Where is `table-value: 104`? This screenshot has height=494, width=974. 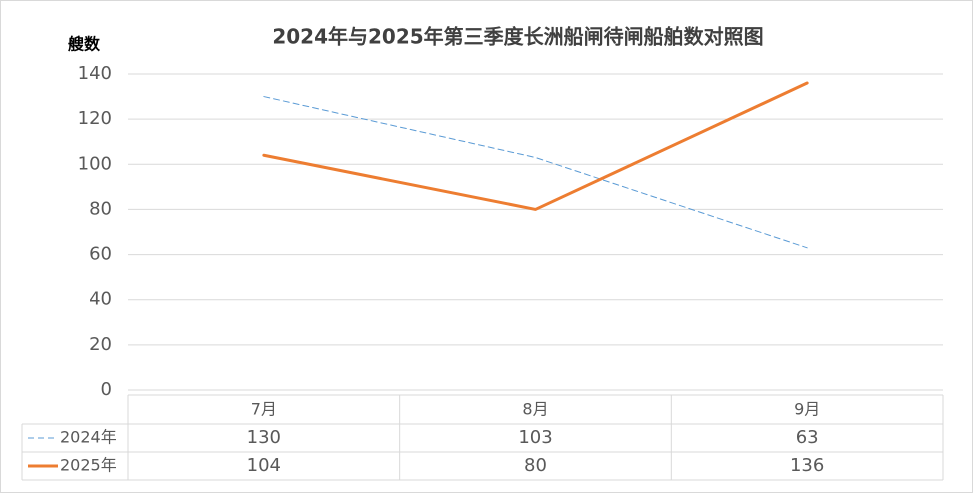
table-value: 104 is located at coordinates (264, 465).